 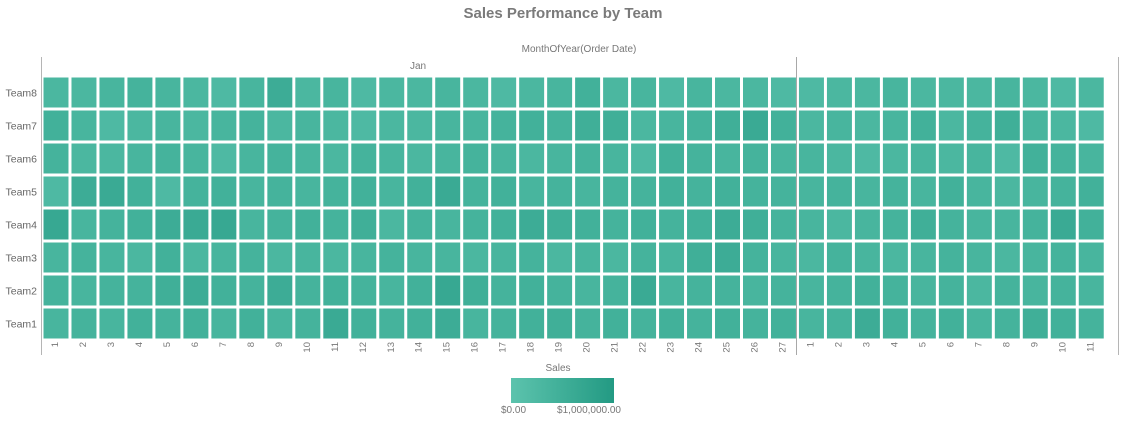 What do you see at coordinates (111, 344) in the screenshot?
I see `column-label: 3` at bounding box center [111, 344].